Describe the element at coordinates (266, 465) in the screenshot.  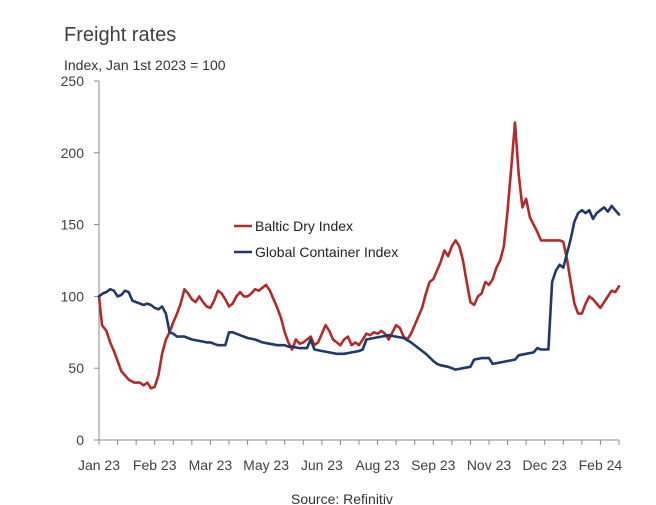
I see `x-tick-label: May 23` at that location.